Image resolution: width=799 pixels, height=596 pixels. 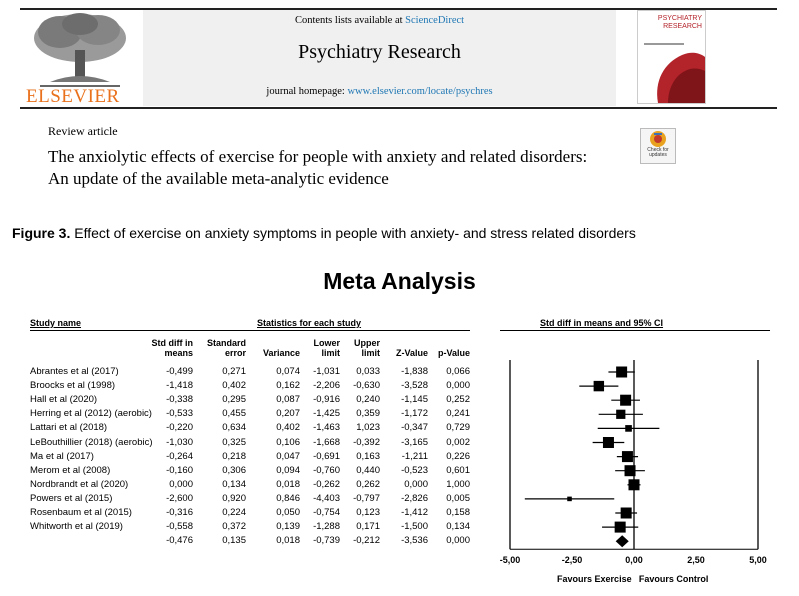 I want to click on cell-lower: -1,463, so click(x=326, y=428).